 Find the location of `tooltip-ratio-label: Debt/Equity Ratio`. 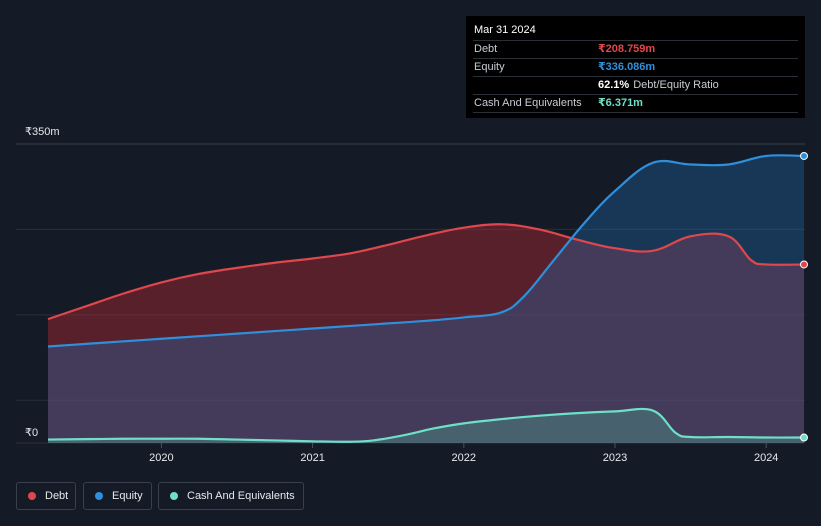

tooltip-ratio-label: Debt/Equity Ratio is located at coordinates (676, 85).